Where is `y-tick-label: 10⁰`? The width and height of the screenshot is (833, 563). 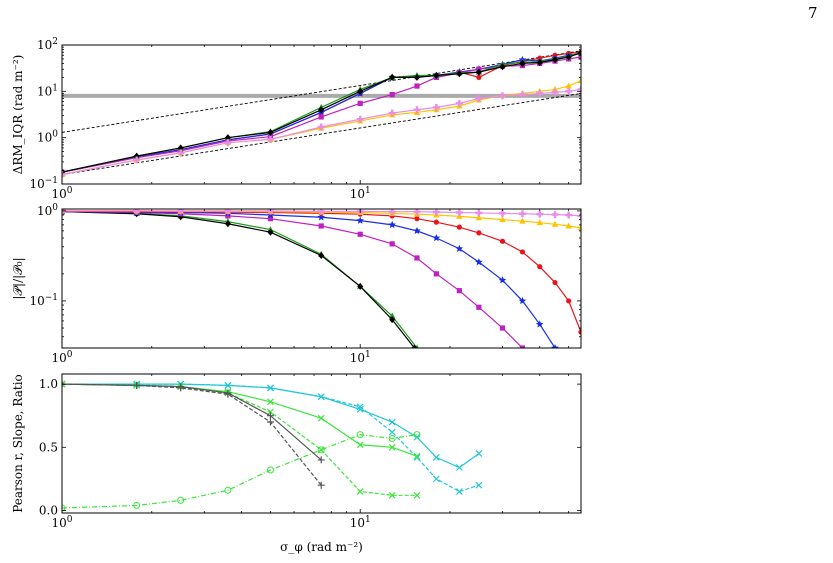
y-tick-label: 10⁰ is located at coordinates (47, 210).